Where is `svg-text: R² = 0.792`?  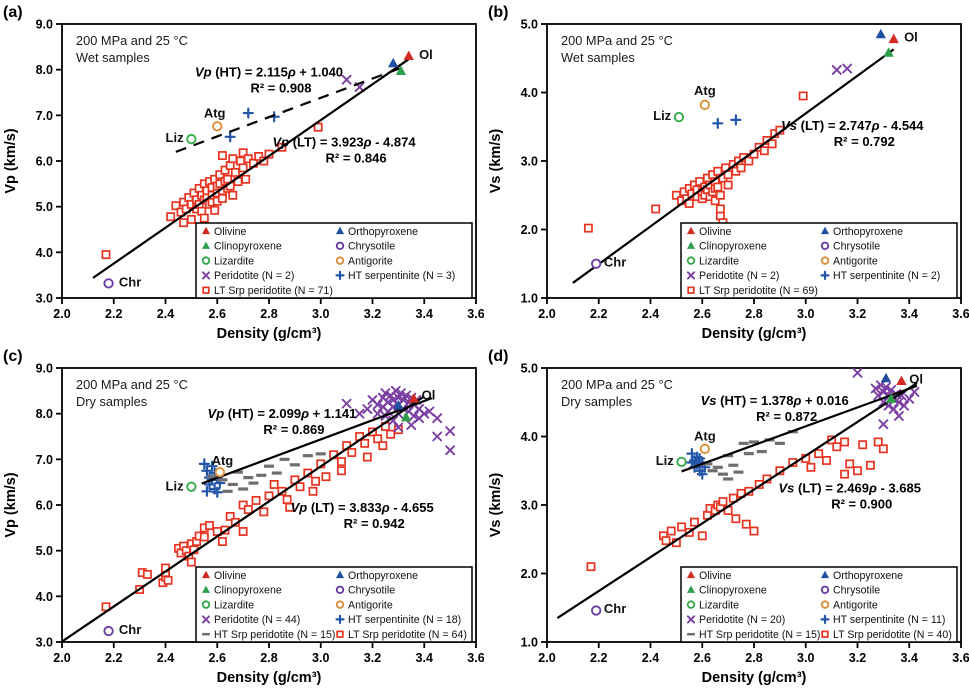 svg-text: R² = 0.792 is located at coordinates (864, 141).